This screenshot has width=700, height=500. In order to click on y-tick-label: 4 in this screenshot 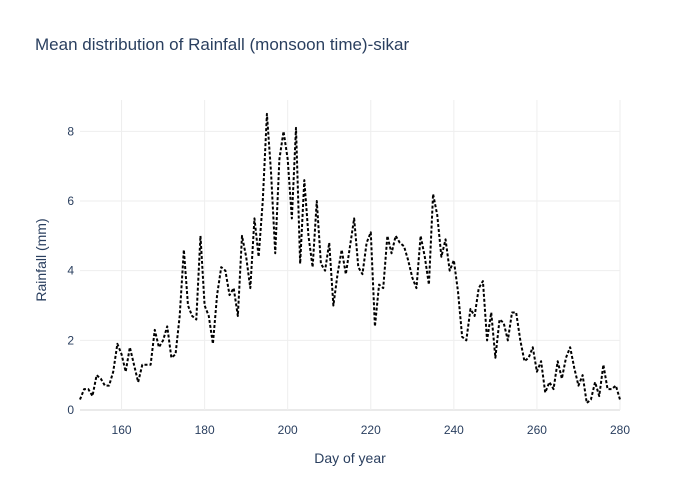, I will do `click(70, 271)`.